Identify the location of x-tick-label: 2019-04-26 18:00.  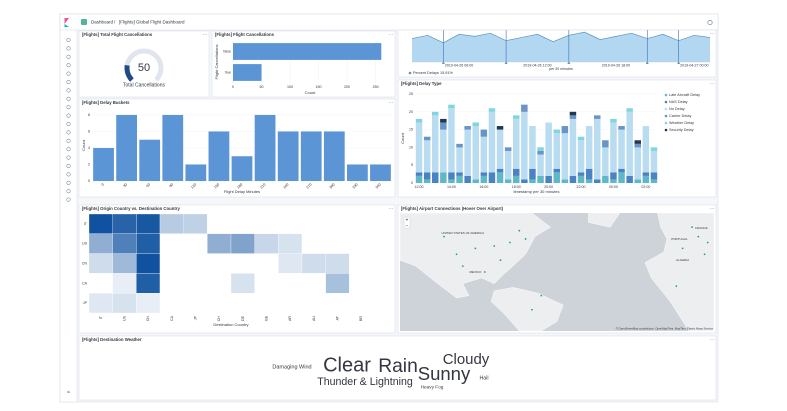
(616, 65).